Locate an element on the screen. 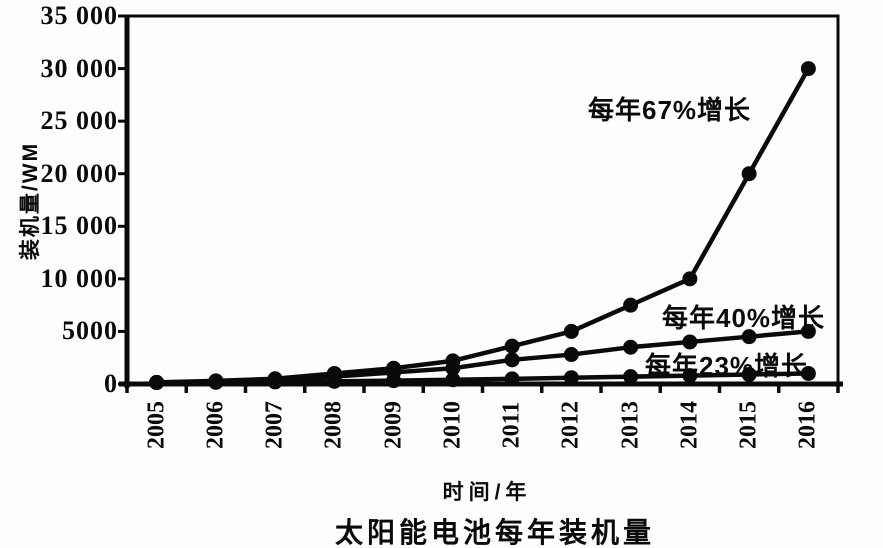 This screenshot has height=548, width=883. x-tick-label: 2006 is located at coordinates (215, 425).